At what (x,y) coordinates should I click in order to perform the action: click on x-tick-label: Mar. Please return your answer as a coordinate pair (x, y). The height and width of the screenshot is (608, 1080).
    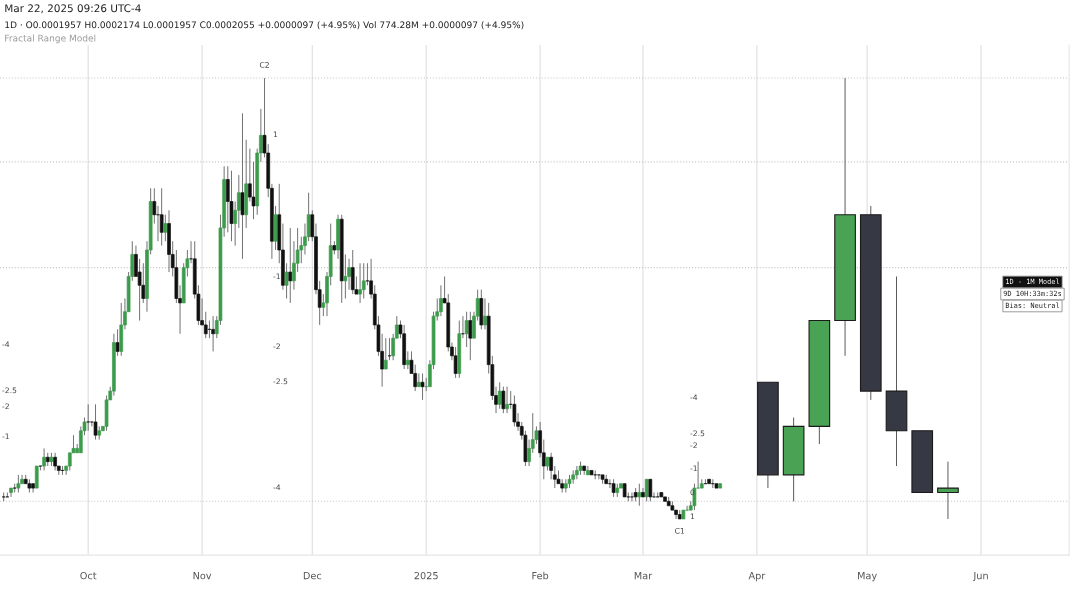
    Looking at the image, I should click on (643, 576).